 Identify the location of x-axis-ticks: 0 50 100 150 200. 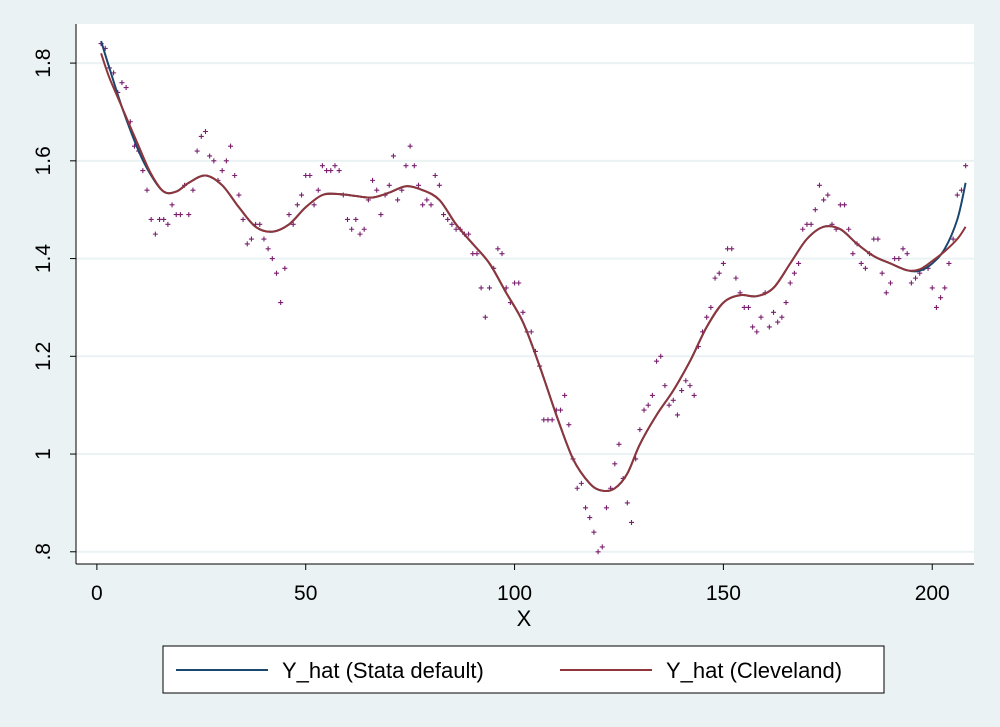
(520, 584).